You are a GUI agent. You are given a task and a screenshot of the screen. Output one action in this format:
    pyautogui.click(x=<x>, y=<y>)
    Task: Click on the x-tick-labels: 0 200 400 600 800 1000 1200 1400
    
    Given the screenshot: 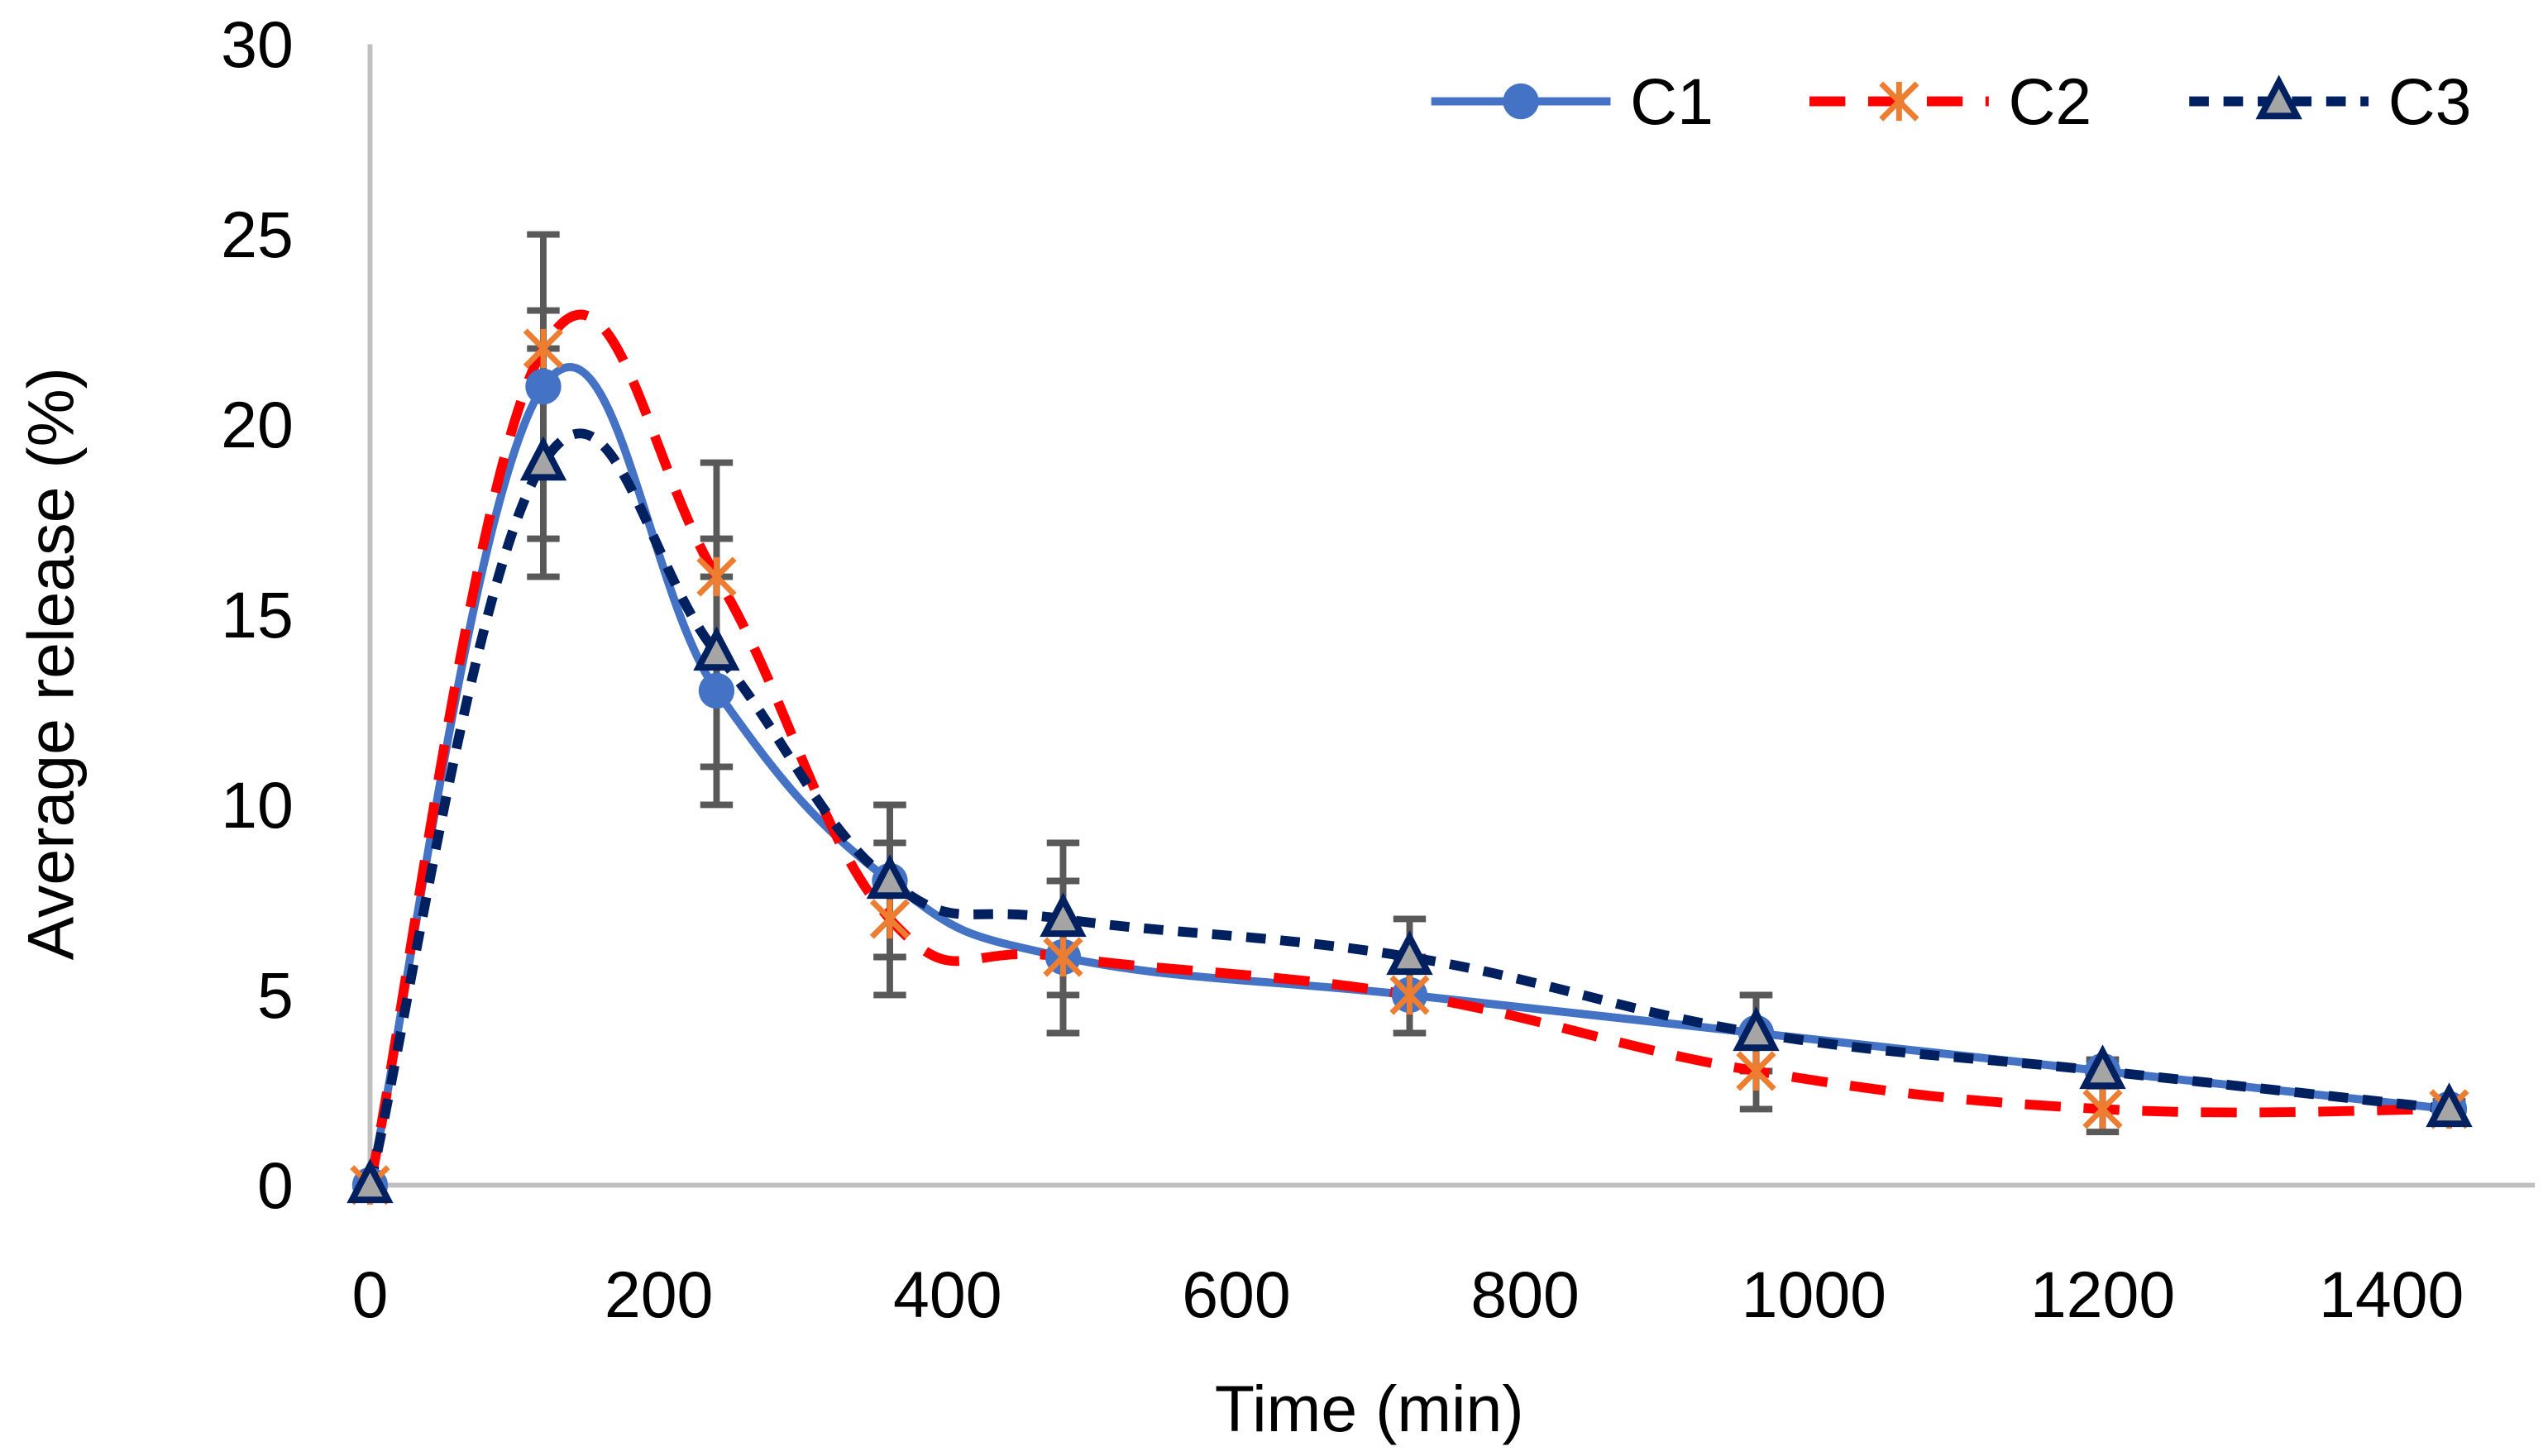 What is the action you would take?
    pyautogui.click(x=1408, y=1294)
    